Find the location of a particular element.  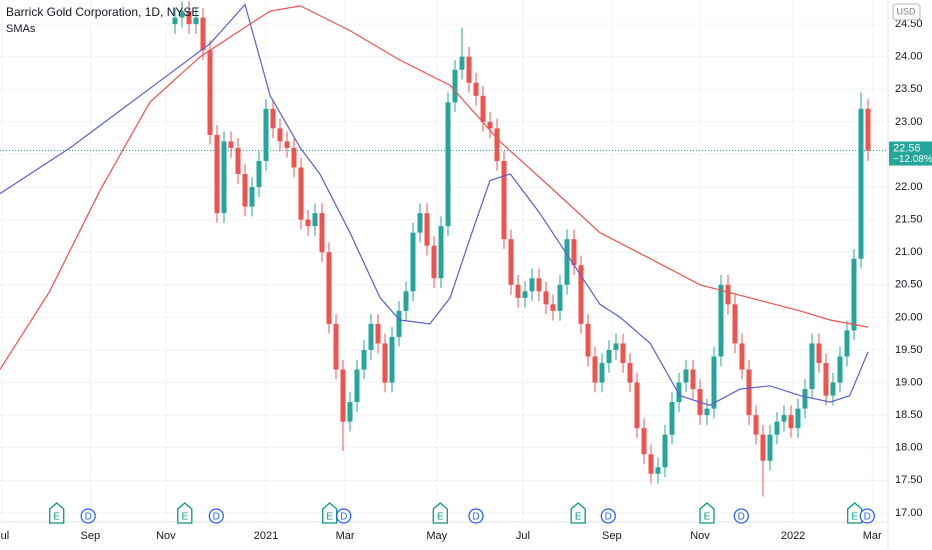

y-tick-label: 18.50 is located at coordinates (909, 415).